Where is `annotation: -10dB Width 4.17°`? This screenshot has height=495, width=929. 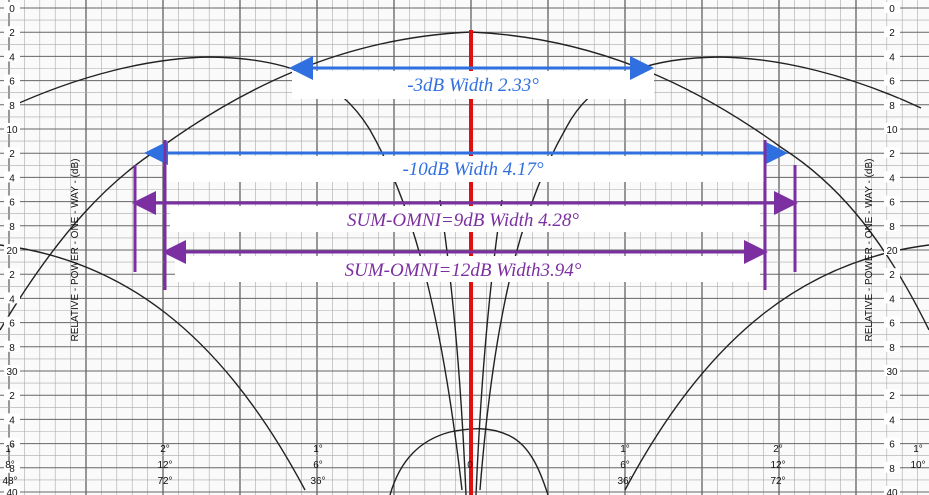 annotation: -10dB Width 4.17° is located at coordinates (473, 169).